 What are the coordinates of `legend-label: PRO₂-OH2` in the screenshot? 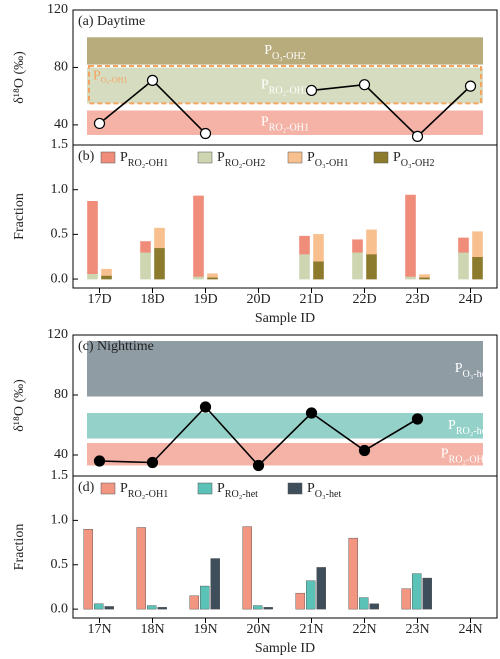 It's located at (241, 159).